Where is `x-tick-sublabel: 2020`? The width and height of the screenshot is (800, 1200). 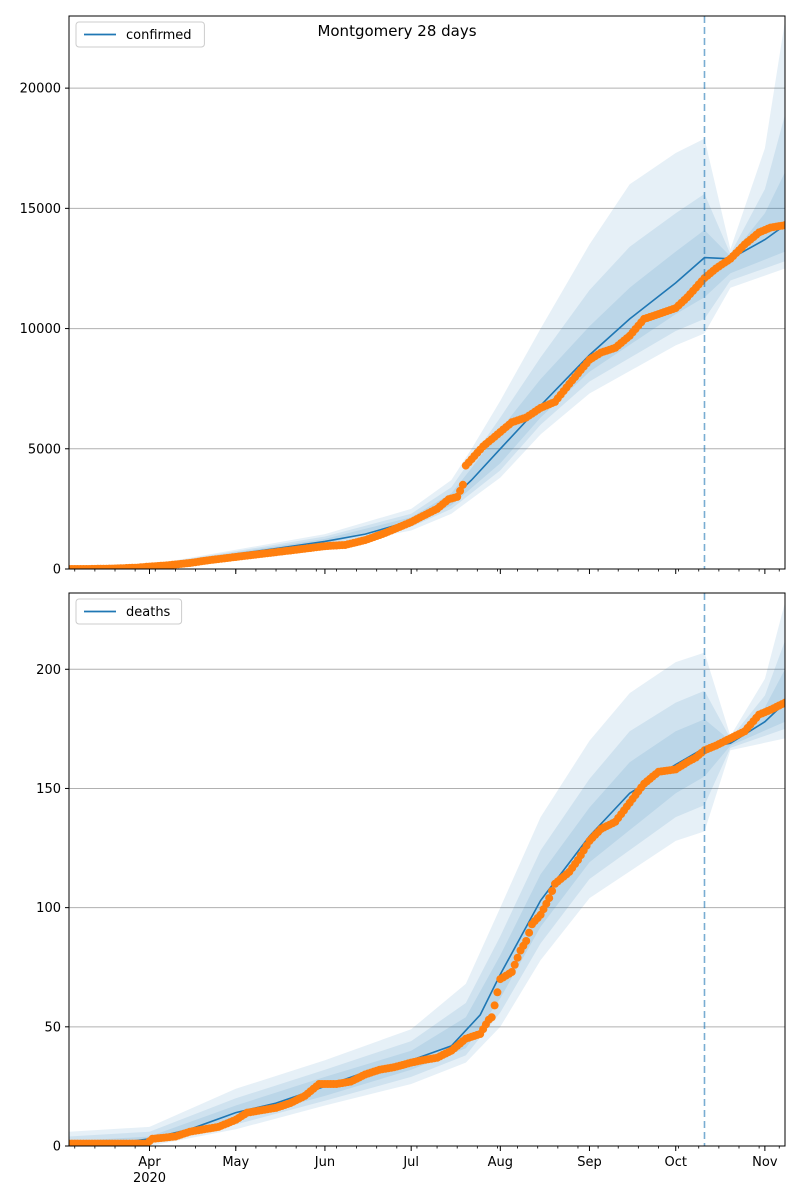
x-tick-sublabel: 2020 is located at coordinates (149, 1178).